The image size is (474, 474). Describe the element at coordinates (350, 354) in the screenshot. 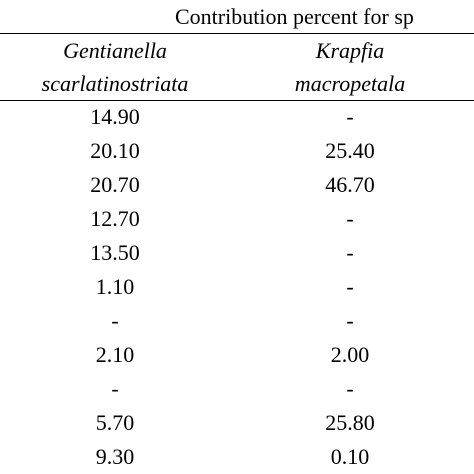

I see `table-cell: 2.00` at that location.